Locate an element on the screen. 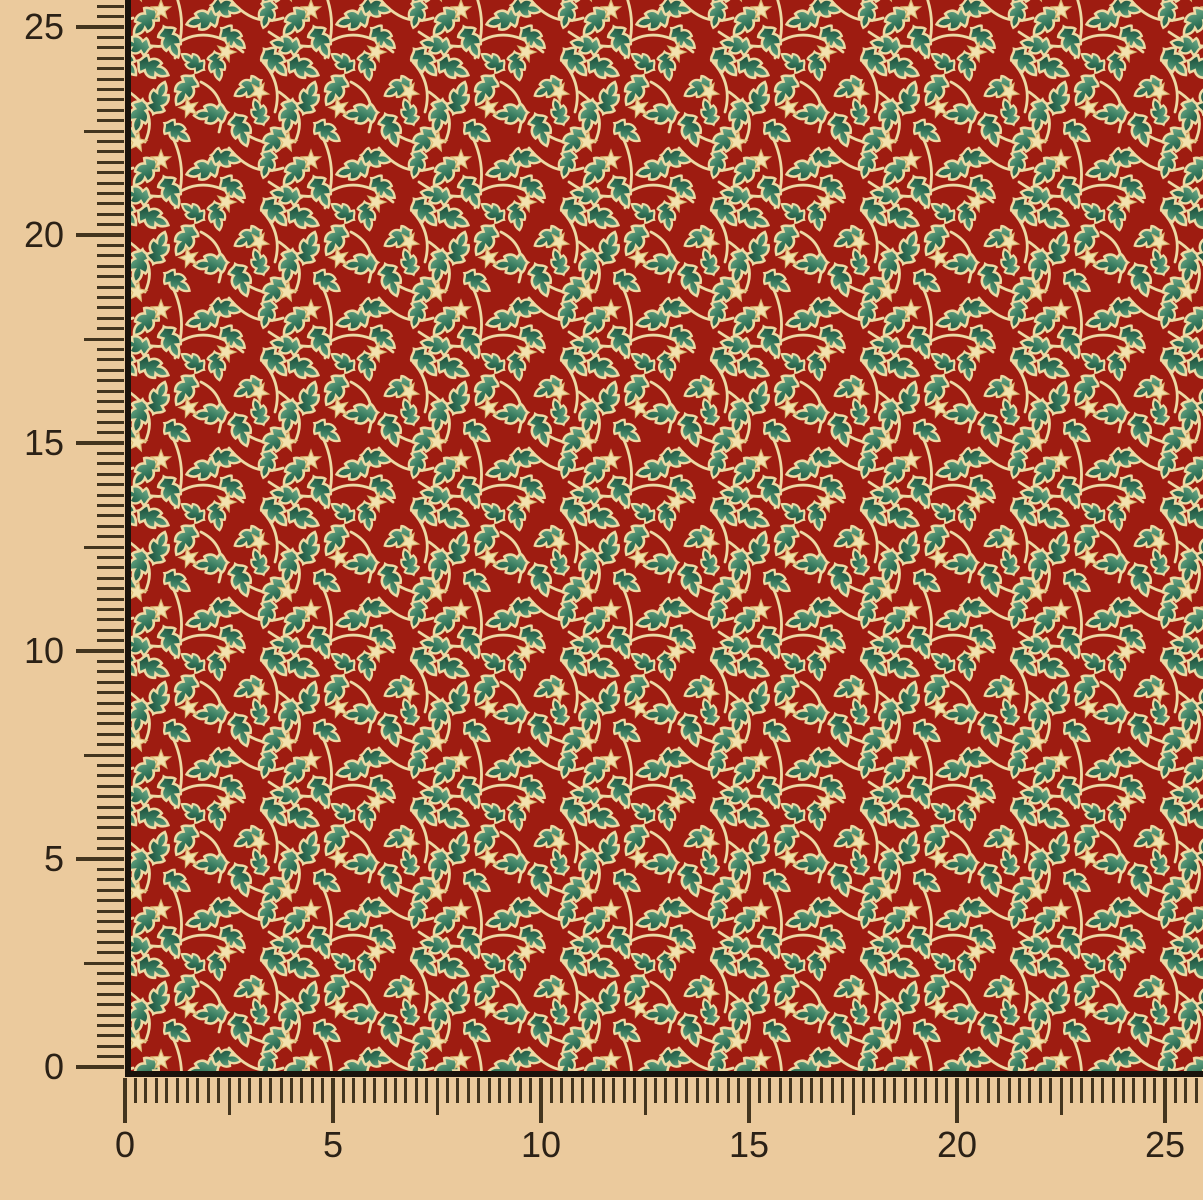 The image size is (1203, 1200). bottom-ruler-label: 15 is located at coordinates (749, 1144).